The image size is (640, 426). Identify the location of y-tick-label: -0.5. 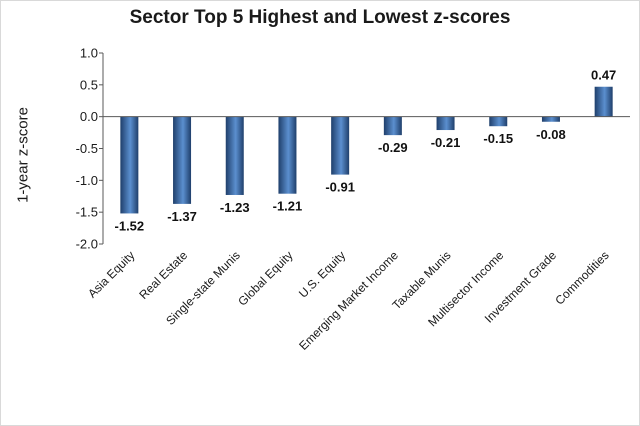
(87, 148).